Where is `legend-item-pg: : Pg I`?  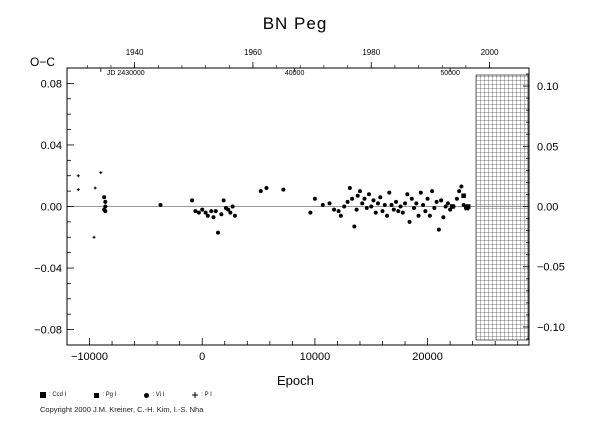 legend-item-pg: : Pg I is located at coordinates (105, 395).